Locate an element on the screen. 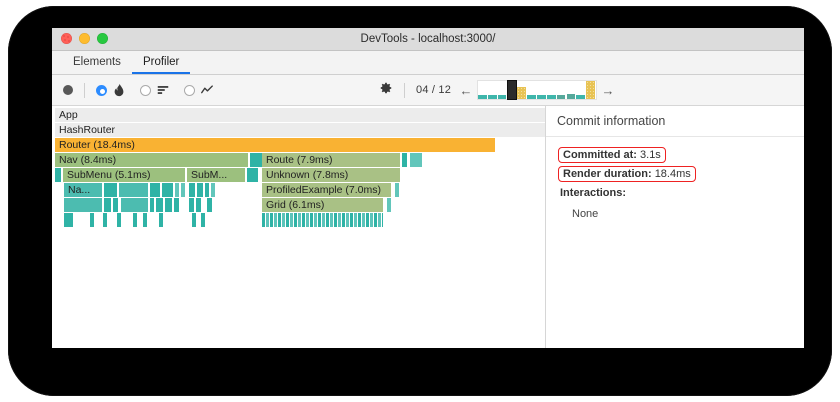 The width and height of the screenshot is (840, 402). flamegraph-row: Grid (6.1ms) is located at coordinates (300, 205).